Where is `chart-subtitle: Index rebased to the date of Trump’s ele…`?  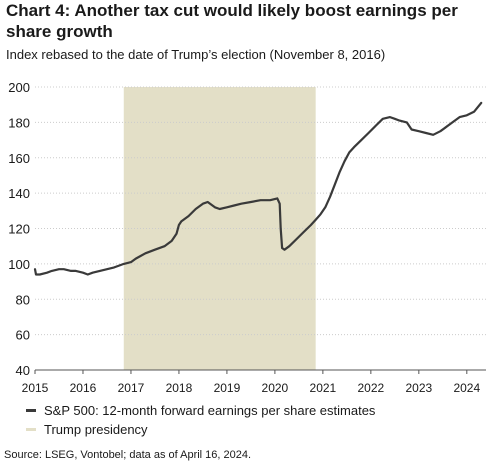 chart-subtitle: Index rebased to the date of Trump’s ele… is located at coordinates (196, 54).